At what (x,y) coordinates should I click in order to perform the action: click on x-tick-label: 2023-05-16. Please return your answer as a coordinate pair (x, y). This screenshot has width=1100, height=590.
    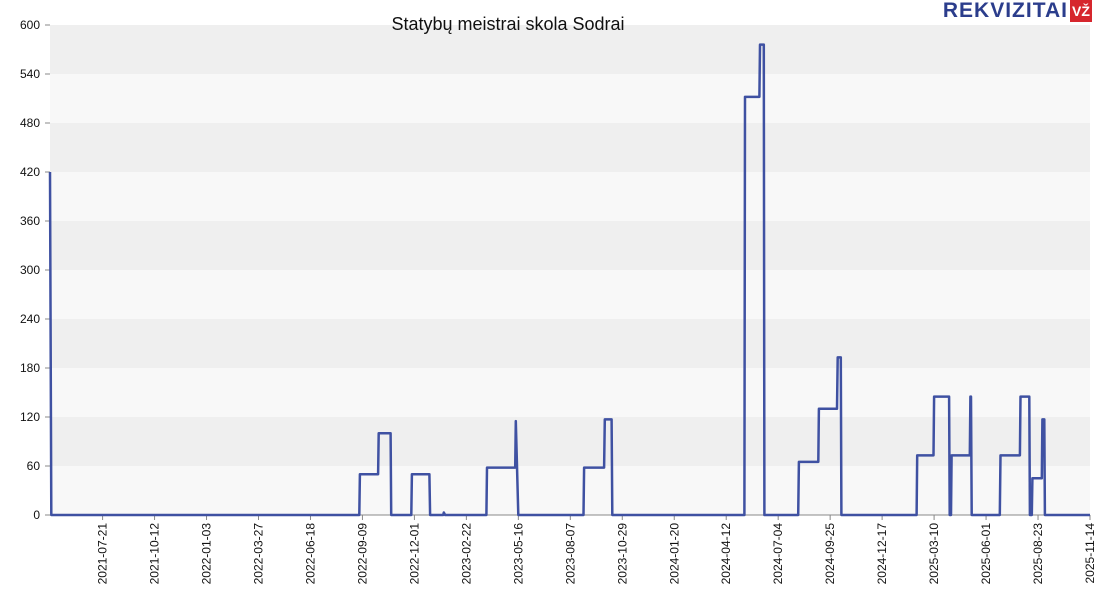
    Looking at the image, I should click on (518, 554).